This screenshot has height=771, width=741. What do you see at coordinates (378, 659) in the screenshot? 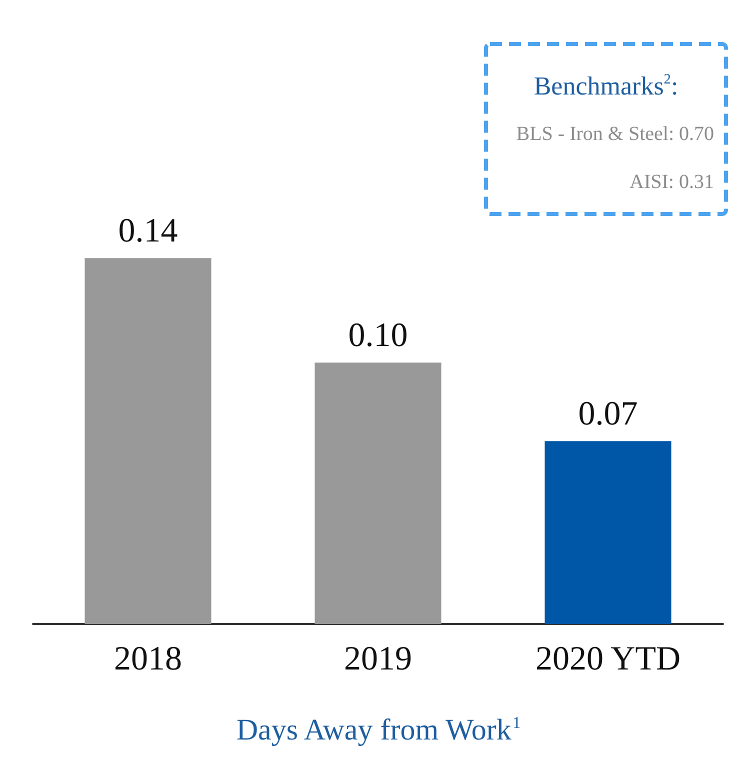
I see `x-tick-label: 2019` at bounding box center [378, 659].